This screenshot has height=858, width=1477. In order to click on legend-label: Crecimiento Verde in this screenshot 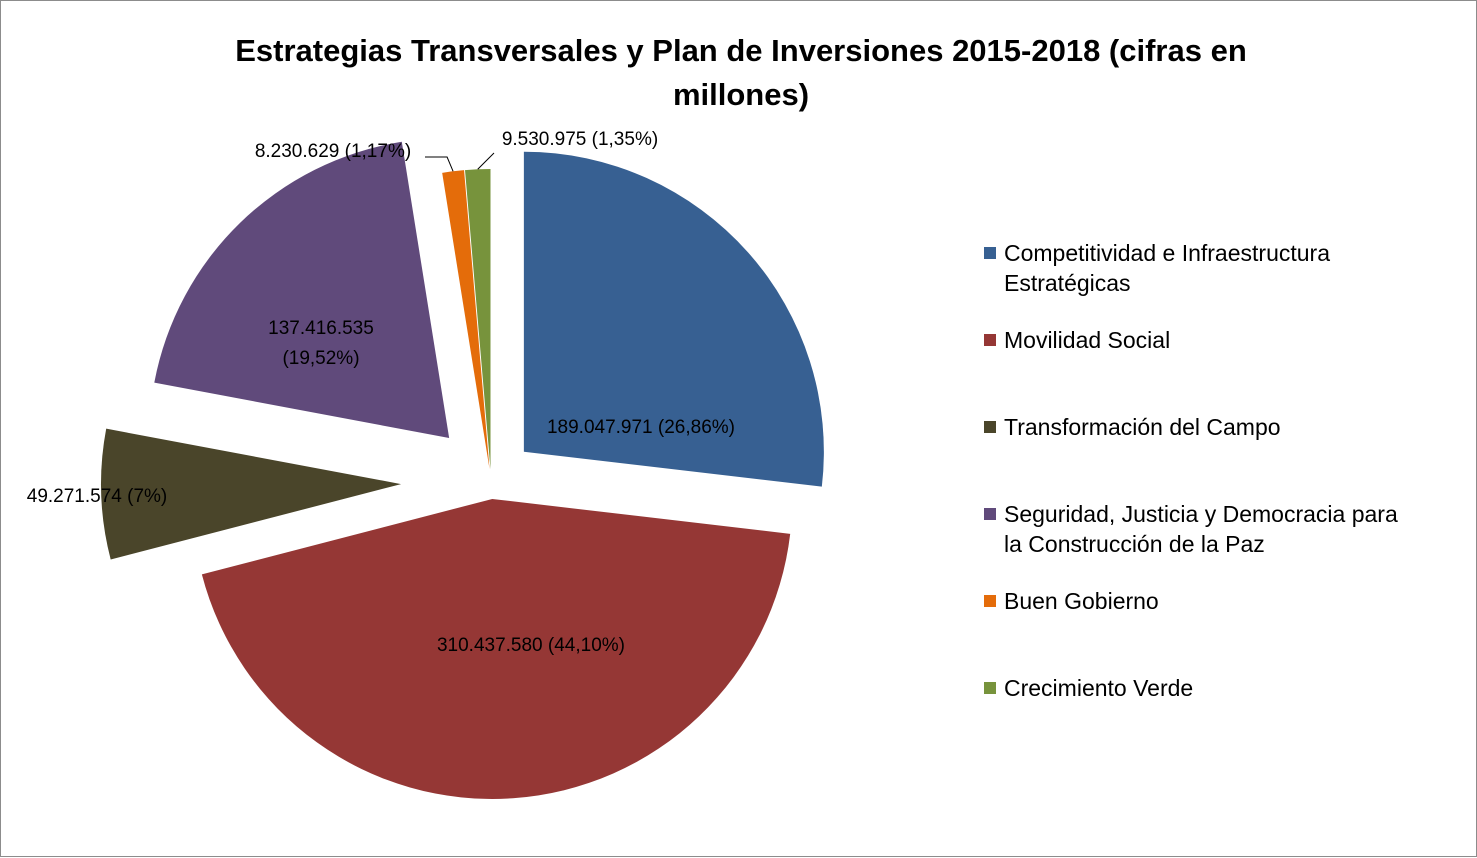, I will do `click(1099, 688)`.